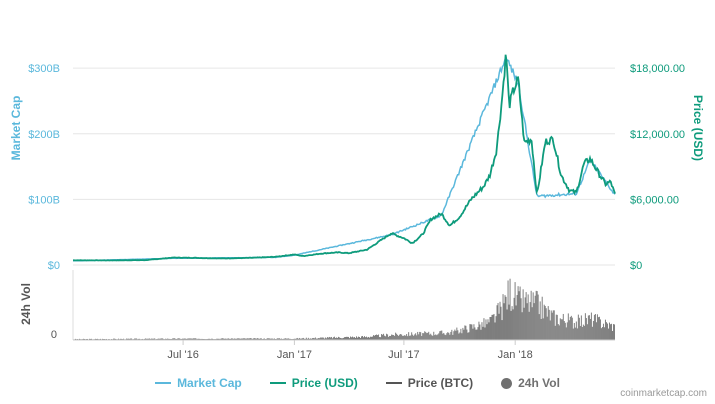 This screenshot has height=404, width=715. What do you see at coordinates (663, 393) in the screenshot?
I see `credit-link: coinmarketcap.com` at bounding box center [663, 393].